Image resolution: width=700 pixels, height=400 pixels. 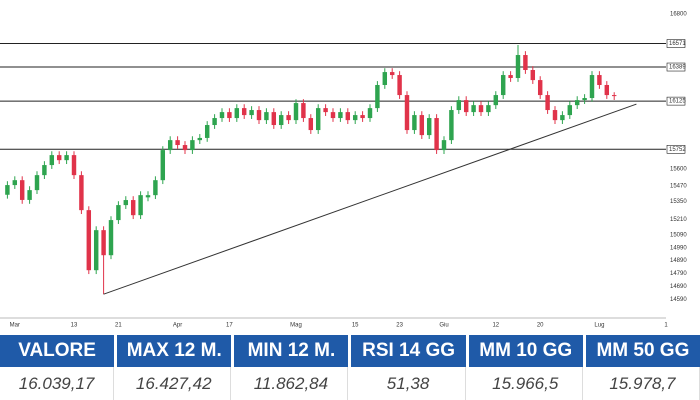 What do you see at coordinates (57, 351) in the screenshot?
I see `header-cell: VALORE` at bounding box center [57, 351].